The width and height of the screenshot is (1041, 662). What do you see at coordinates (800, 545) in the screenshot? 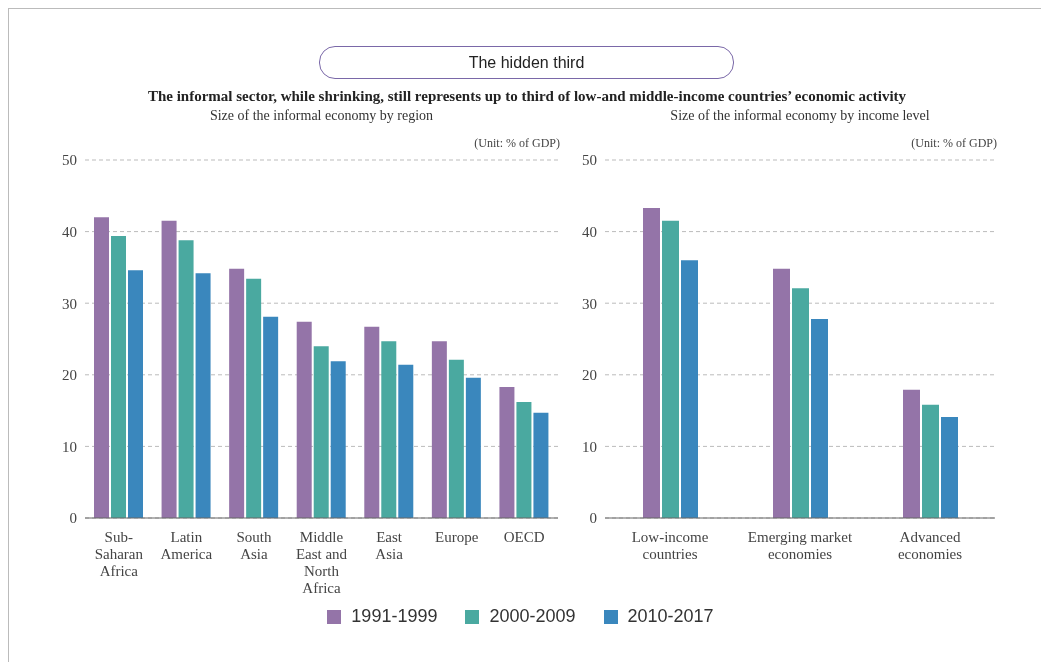
I see `x-tick-label: Emerging market economies` at bounding box center [800, 545].